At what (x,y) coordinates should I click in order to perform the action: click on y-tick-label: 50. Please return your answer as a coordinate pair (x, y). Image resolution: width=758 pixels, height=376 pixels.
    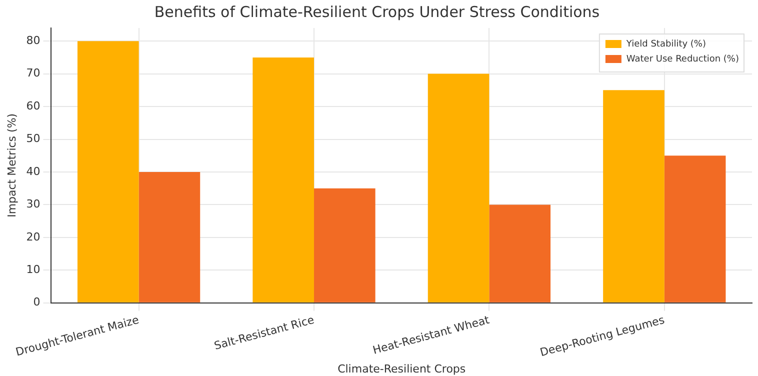
    Looking at the image, I should click on (33, 139).